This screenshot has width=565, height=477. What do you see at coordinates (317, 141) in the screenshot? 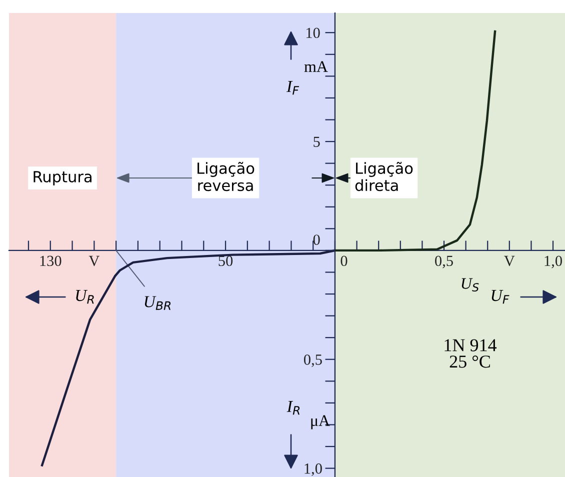
I see `y-tick-label: 5` at bounding box center [317, 141].